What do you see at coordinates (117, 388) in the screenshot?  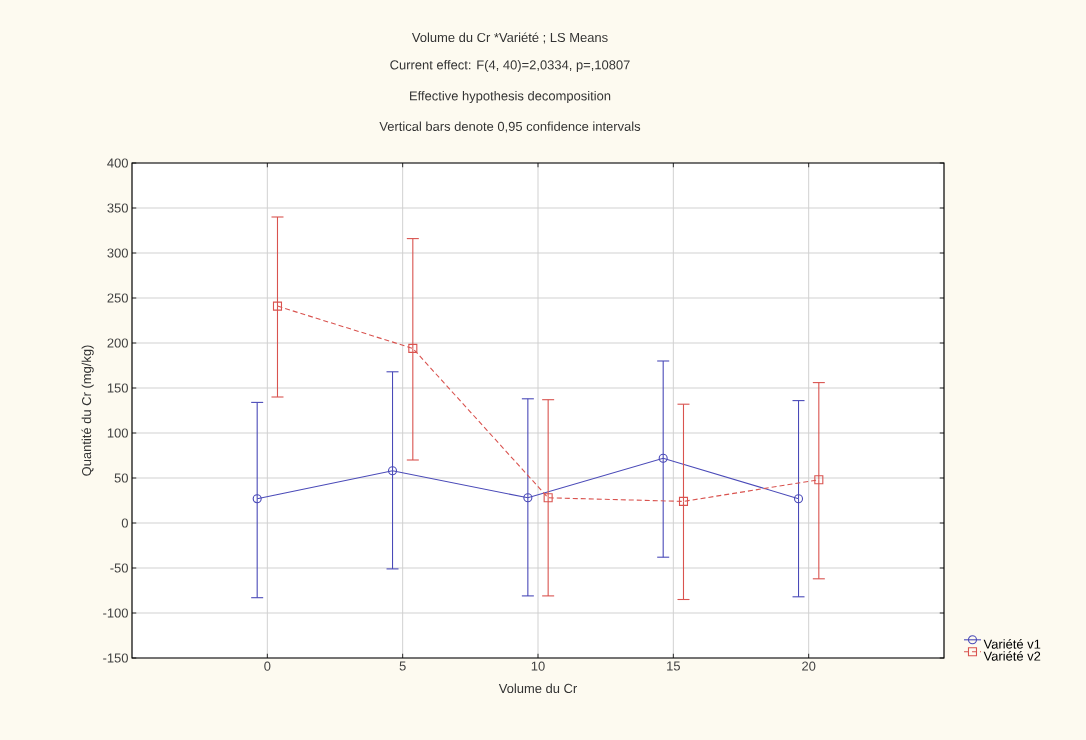 I see `y-tick-label: 150` at bounding box center [117, 388].